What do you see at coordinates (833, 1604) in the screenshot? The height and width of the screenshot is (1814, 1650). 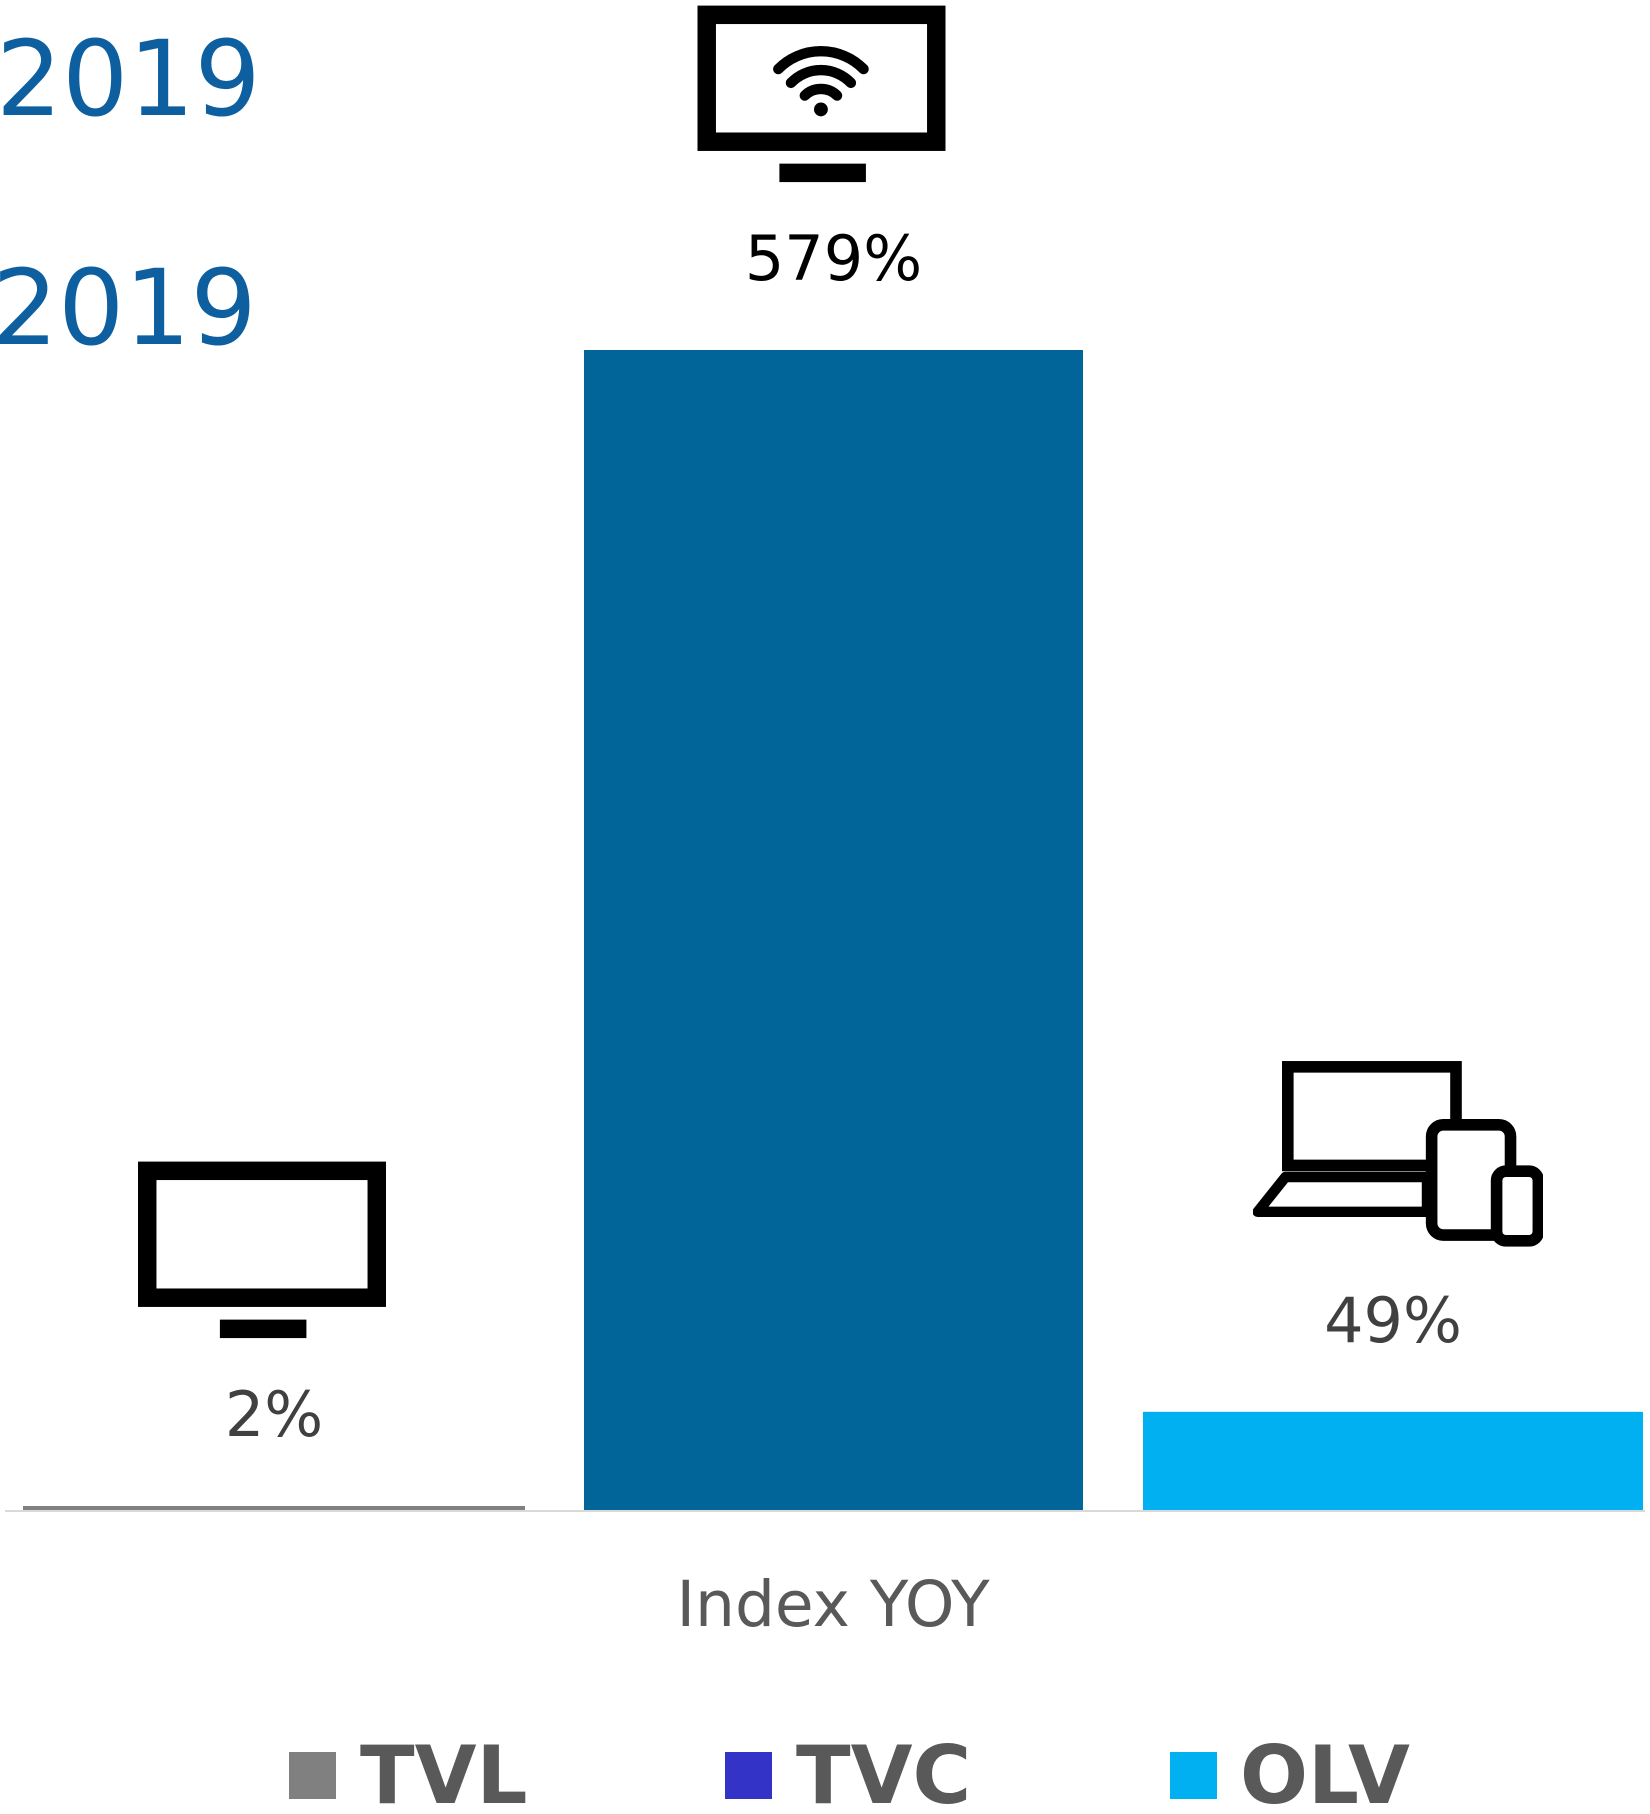 I see `x-tick-label: Index YOY` at bounding box center [833, 1604].